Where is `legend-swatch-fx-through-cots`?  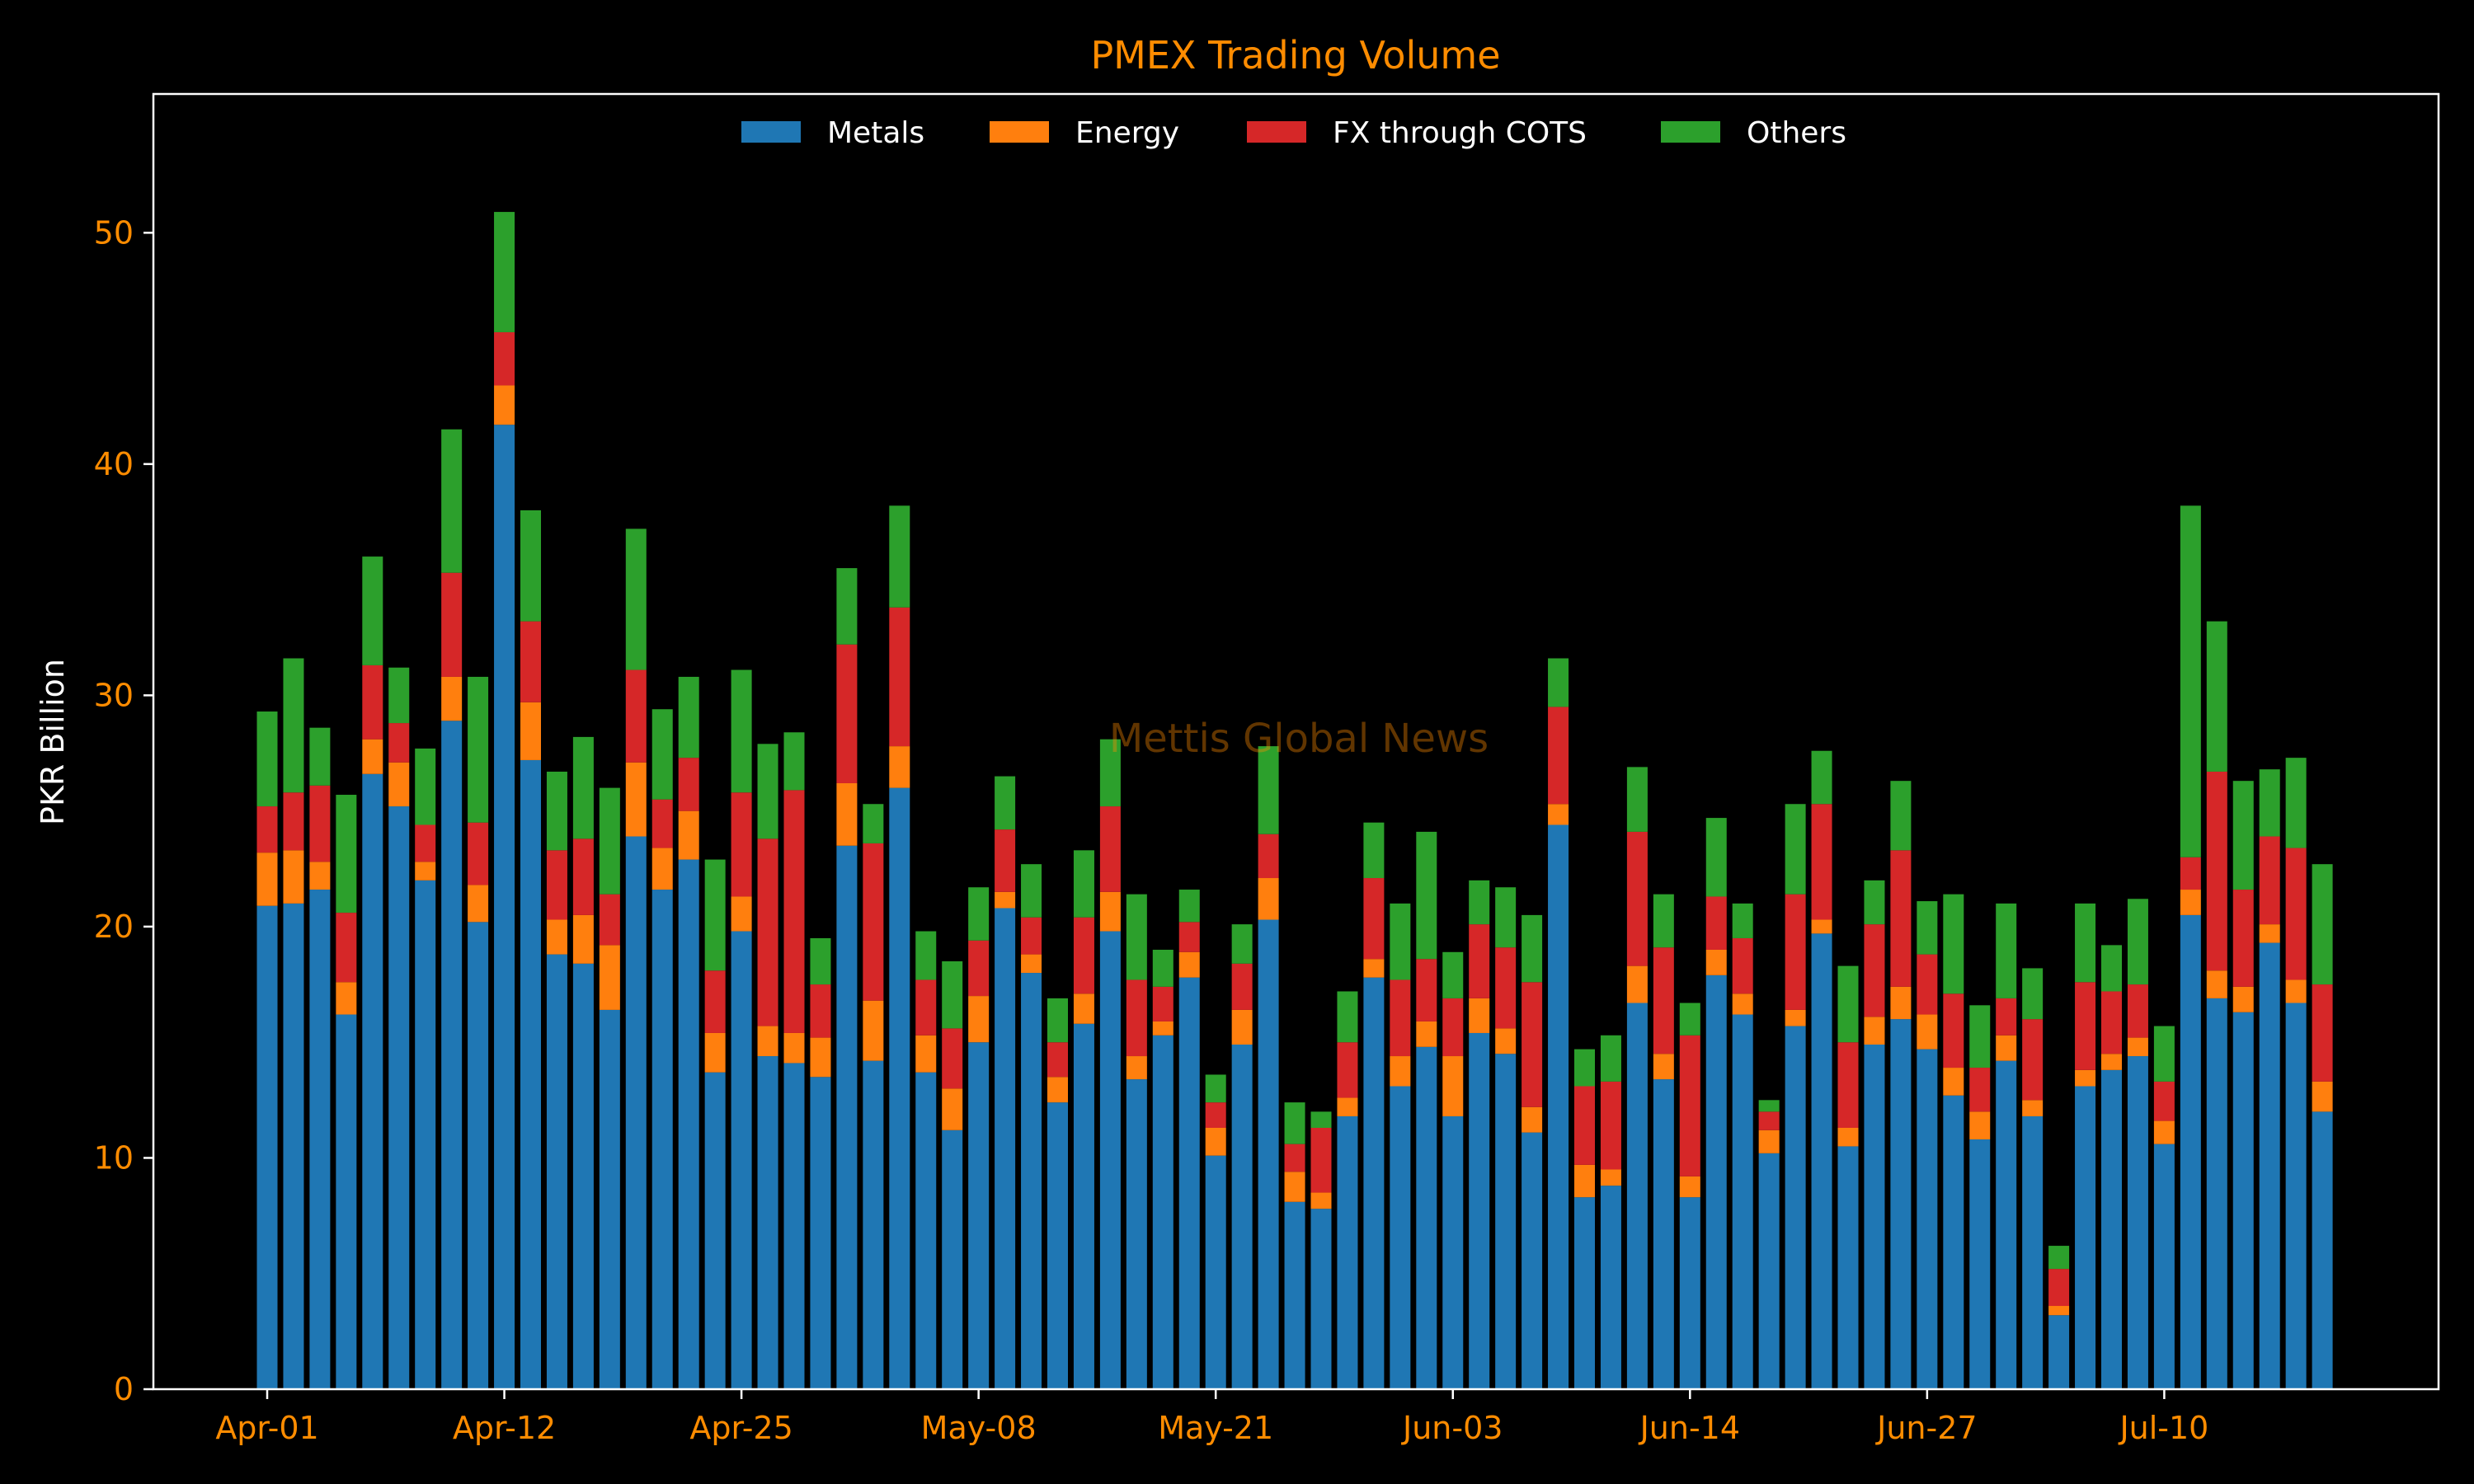
legend-swatch-fx-through-cots is located at coordinates (1276, 132).